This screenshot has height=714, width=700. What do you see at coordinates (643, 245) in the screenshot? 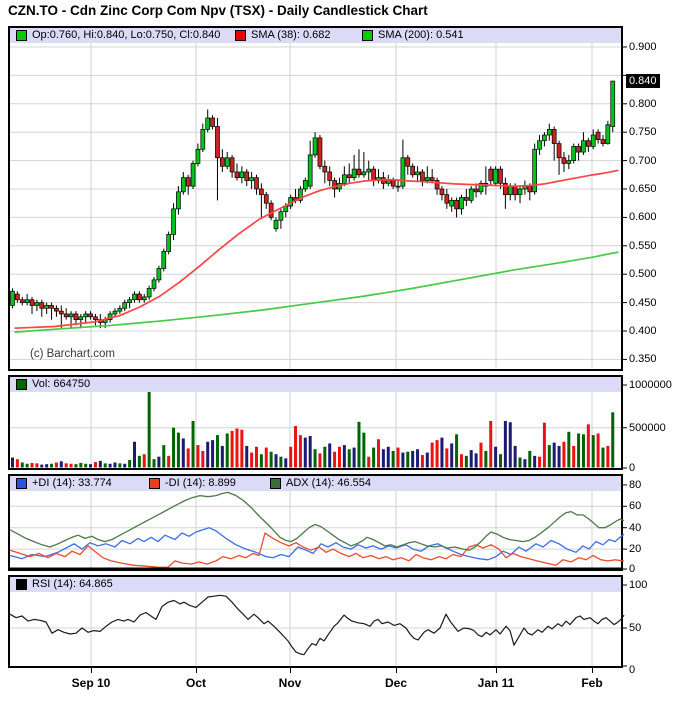
I see `price-axis-label: 0.550` at bounding box center [643, 245].